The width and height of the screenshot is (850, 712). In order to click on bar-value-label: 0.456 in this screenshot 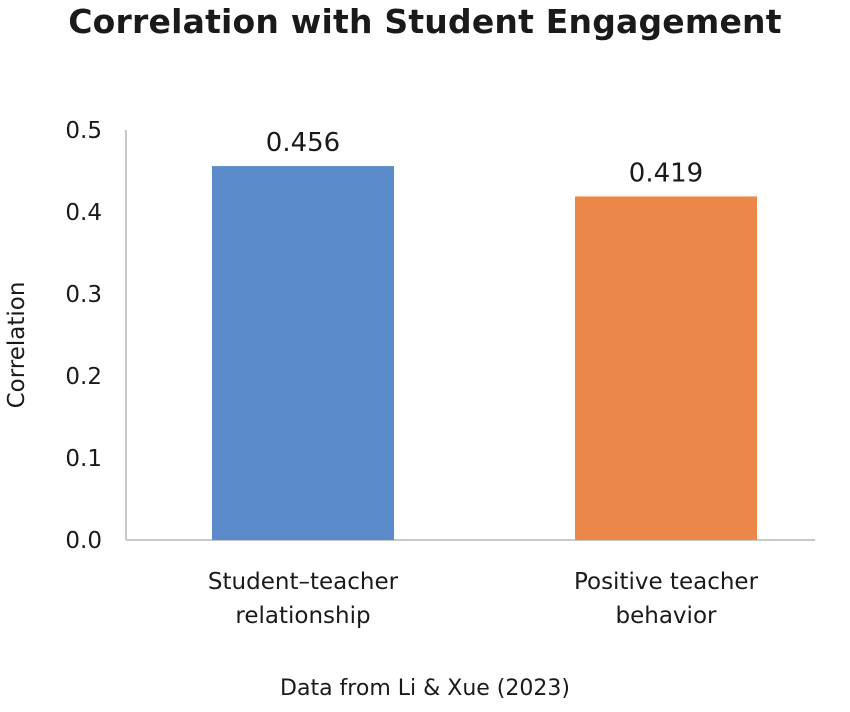, I will do `click(303, 143)`.